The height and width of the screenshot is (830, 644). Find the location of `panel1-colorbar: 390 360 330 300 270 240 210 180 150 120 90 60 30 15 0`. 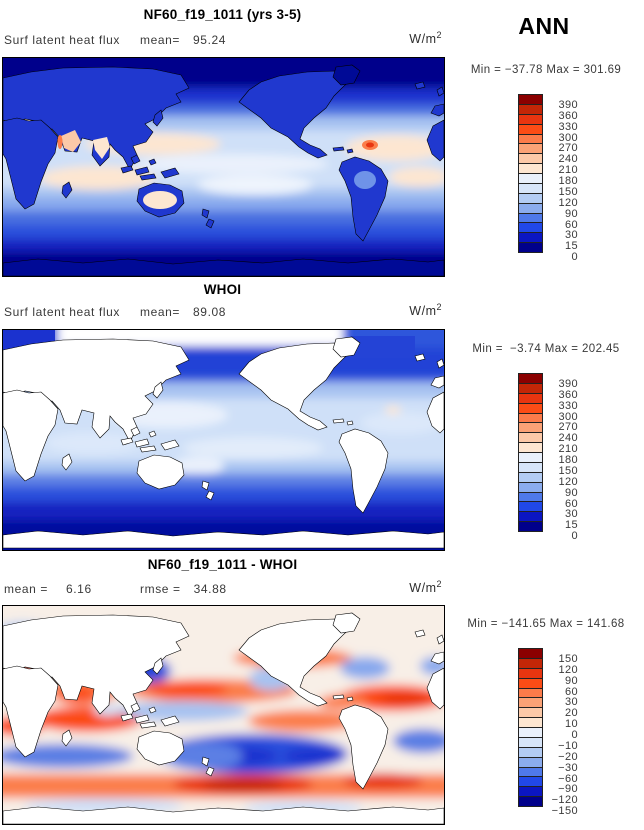

panel1-colorbar: 390 360 330 300 270 240 210 180 150 120 90 60 30 15 0 is located at coordinates (549, 183).